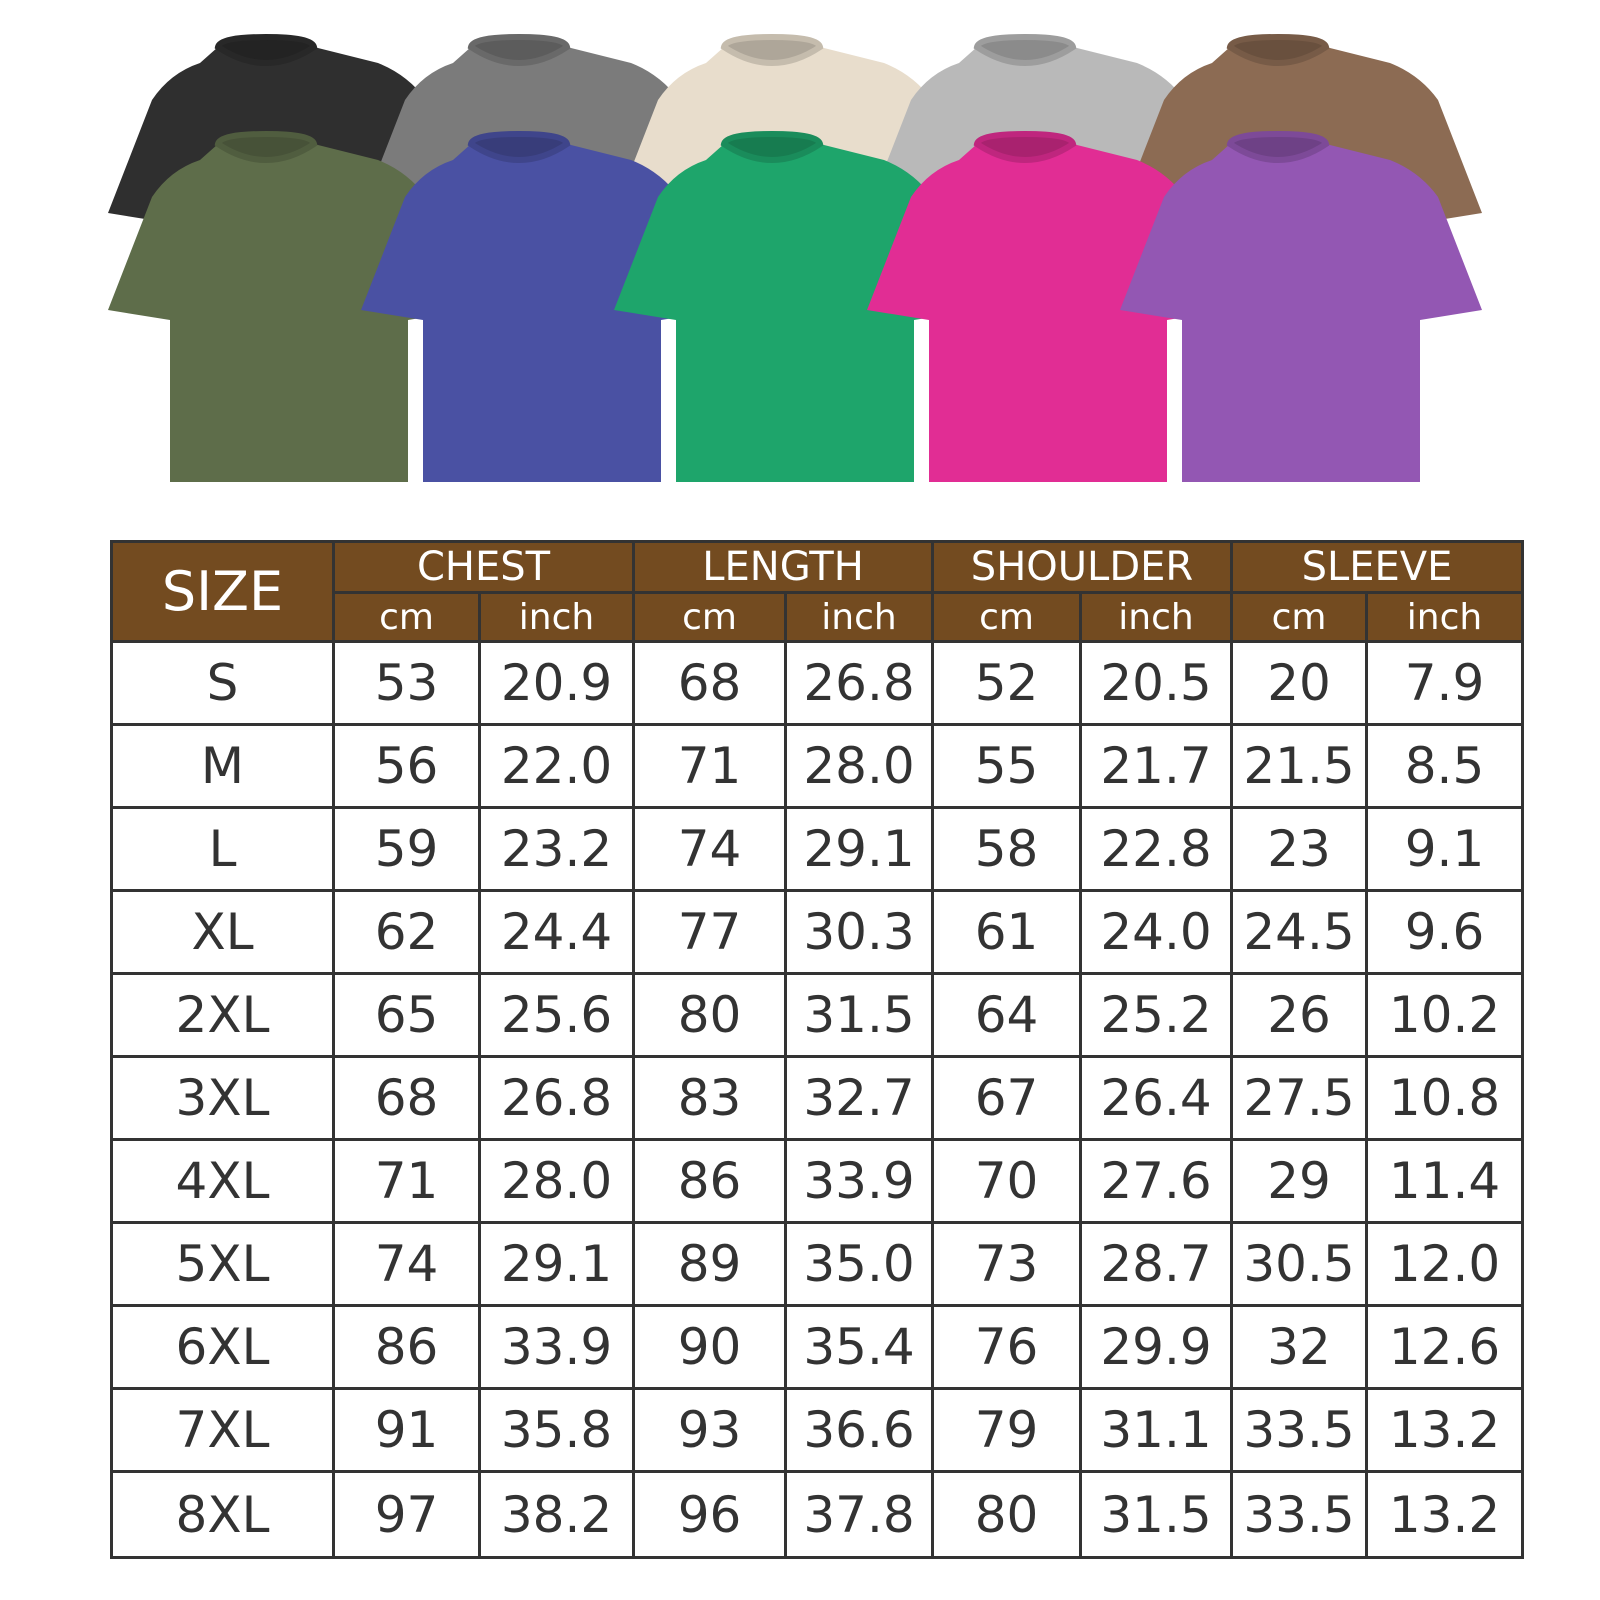 The height and width of the screenshot is (1600, 1600). What do you see at coordinates (222, 849) in the screenshot?
I see `size-cell: L` at bounding box center [222, 849].